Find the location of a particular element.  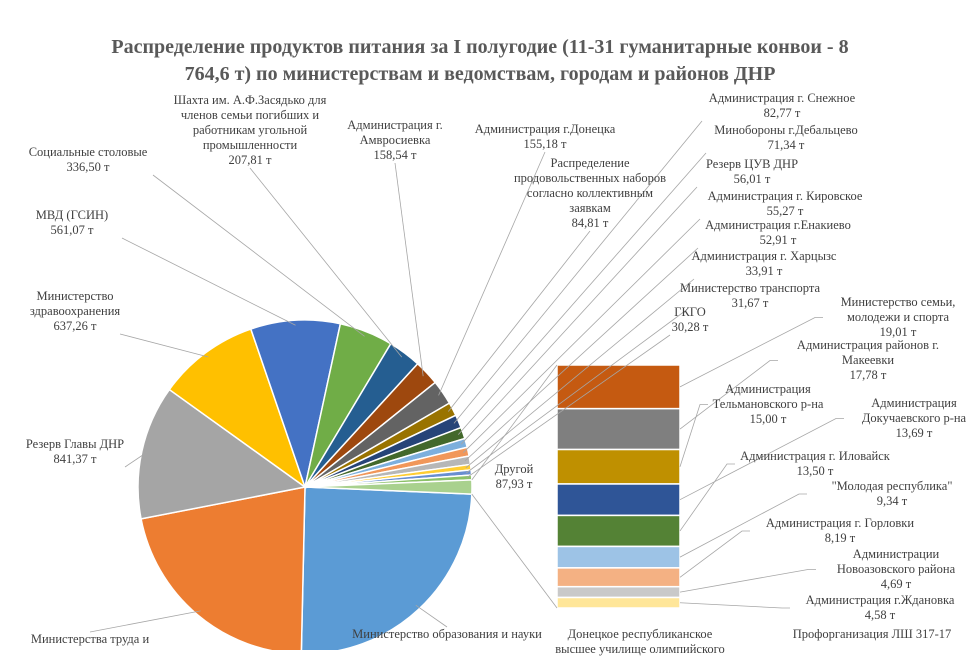

data-label: Администрация г. Иловайск 13,50 т is located at coordinates (815, 464).